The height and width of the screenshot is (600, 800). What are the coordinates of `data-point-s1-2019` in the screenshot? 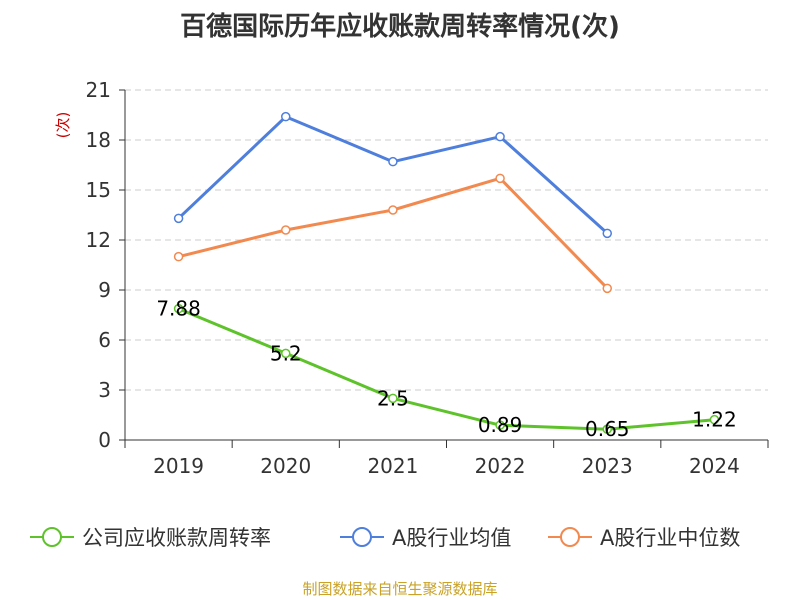 It's located at (178, 218).